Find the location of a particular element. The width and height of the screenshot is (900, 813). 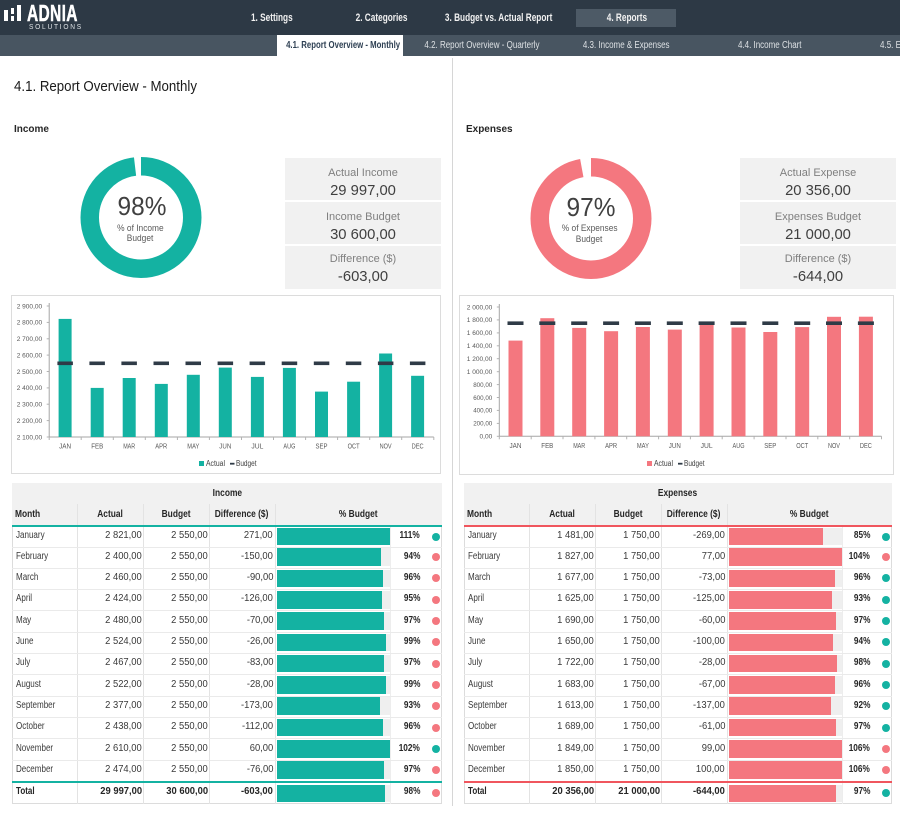

svg-text: 2 800,00 is located at coordinates (30, 323).